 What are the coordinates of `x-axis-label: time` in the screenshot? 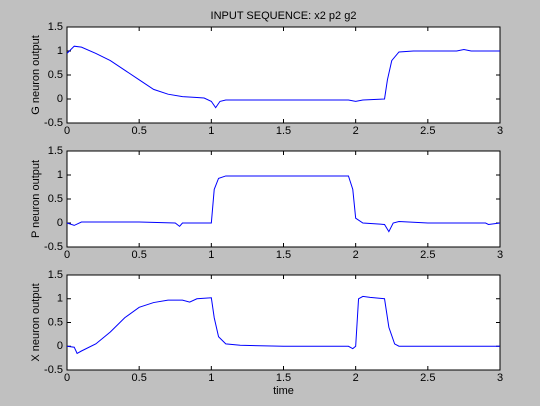 It's located at (283, 391).